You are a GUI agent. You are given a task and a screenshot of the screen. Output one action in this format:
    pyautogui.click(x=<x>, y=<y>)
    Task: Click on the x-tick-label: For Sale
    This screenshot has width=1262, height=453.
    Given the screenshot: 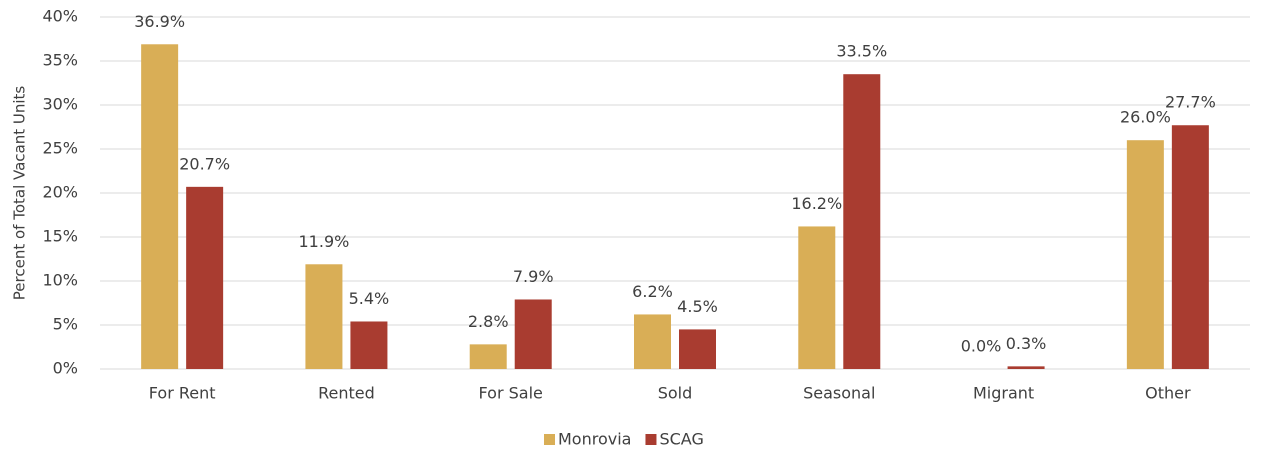 What is the action you would take?
    pyautogui.click(x=511, y=393)
    